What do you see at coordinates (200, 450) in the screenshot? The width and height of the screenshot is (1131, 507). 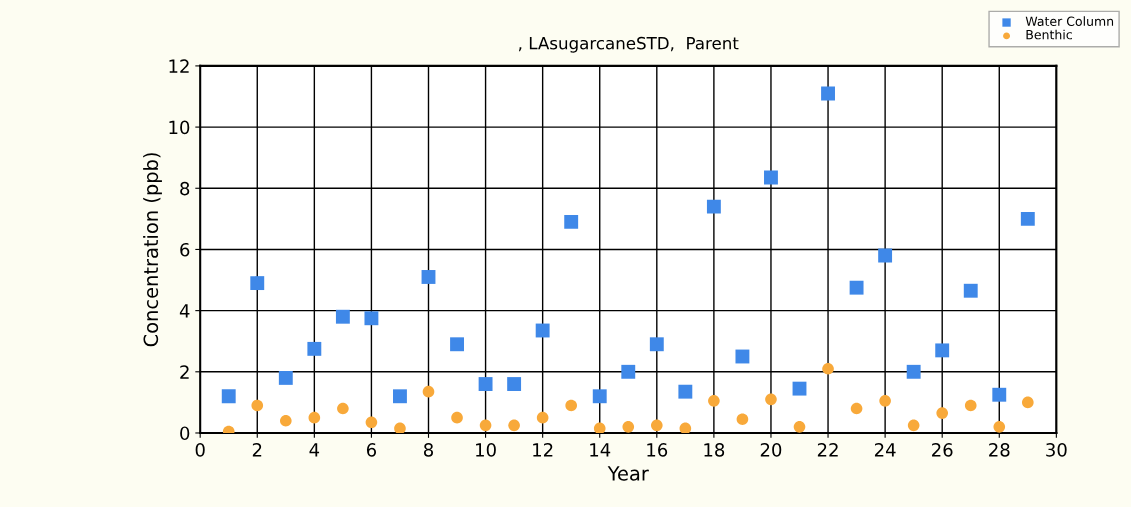 I see `x-tick-label: 0` at bounding box center [200, 450].